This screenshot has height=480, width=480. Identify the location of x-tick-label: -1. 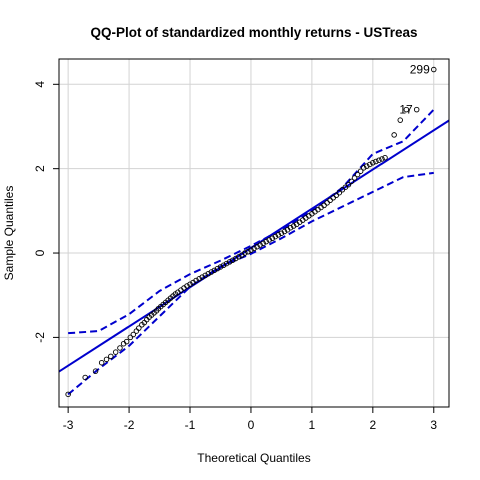
(190, 425).